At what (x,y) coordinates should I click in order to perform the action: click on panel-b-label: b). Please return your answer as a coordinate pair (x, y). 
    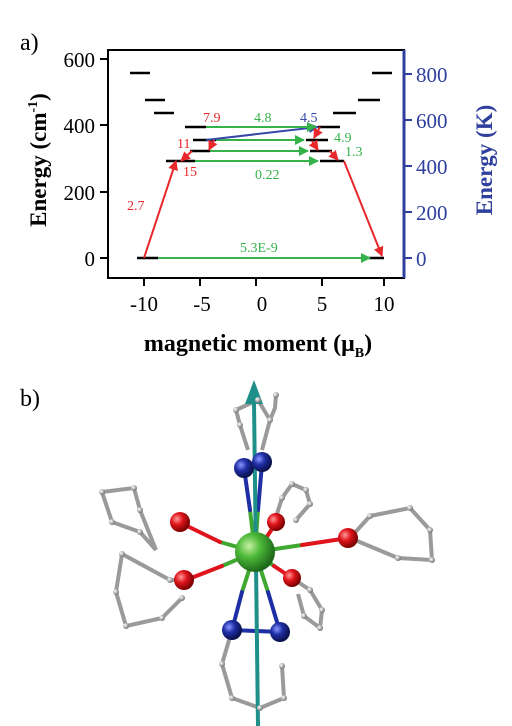
    Looking at the image, I should click on (30, 399).